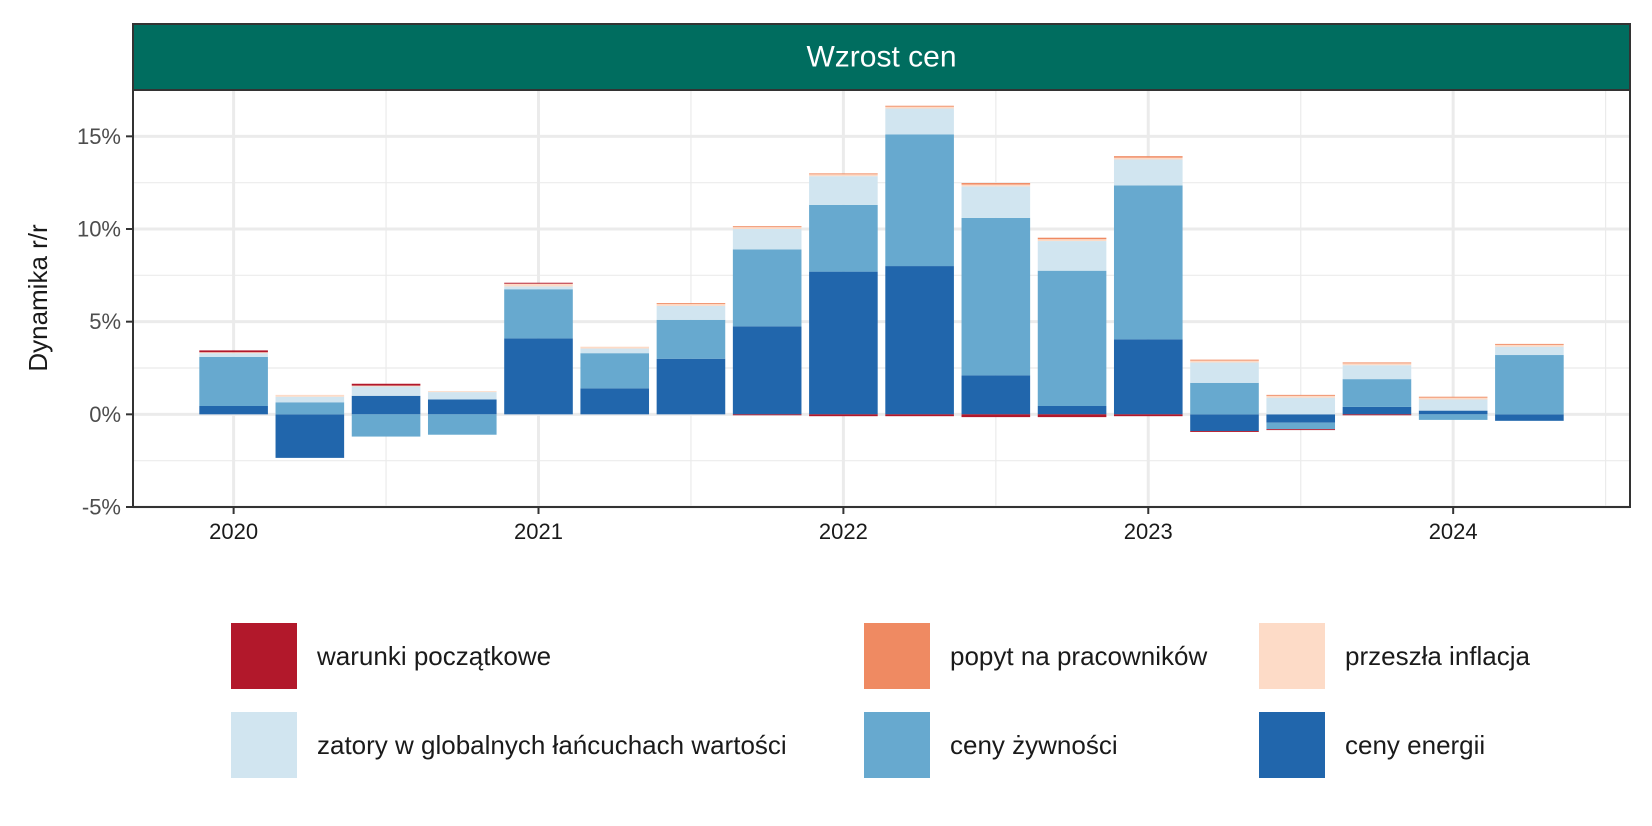  What do you see at coordinates (105, 414) in the screenshot?
I see `y-tick-label: 0%` at bounding box center [105, 414].